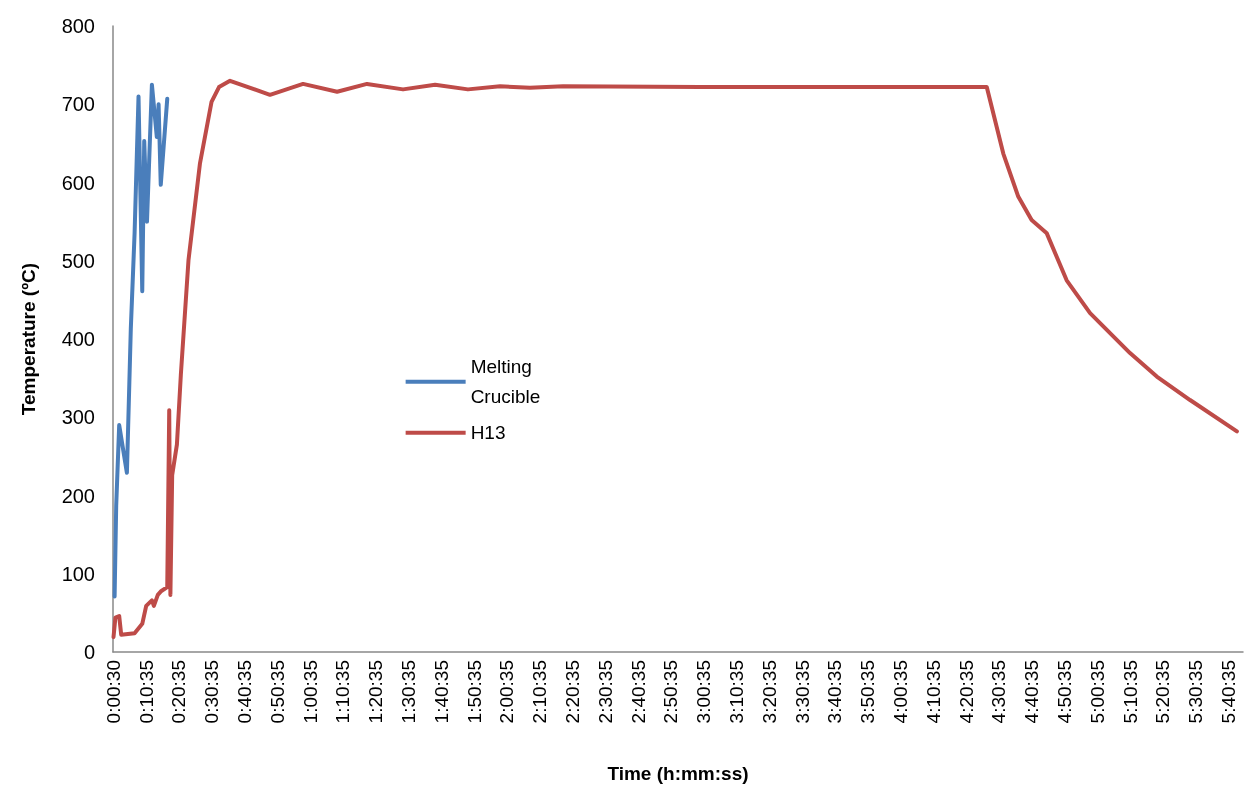 This screenshot has width=1252, height=788. I want to click on legend-label: H13, so click(488, 433).